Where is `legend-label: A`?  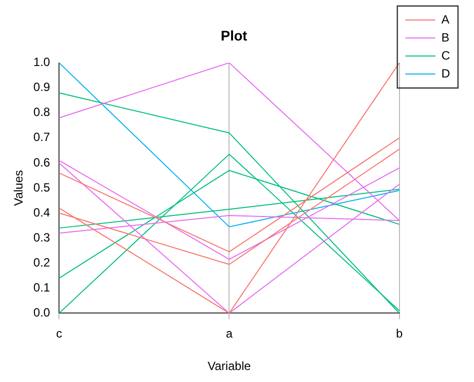 legend-label: A is located at coordinates (445, 19).